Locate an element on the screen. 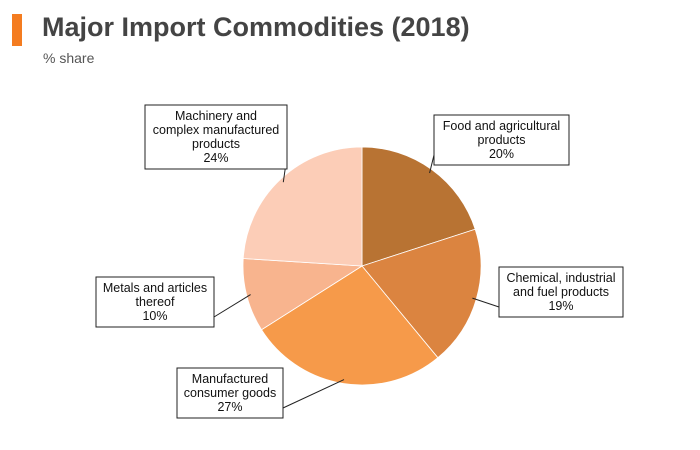 The height and width of the screenshot is (450, 700). slice-name-label: Manufactured is located at coordinates (230, 379).